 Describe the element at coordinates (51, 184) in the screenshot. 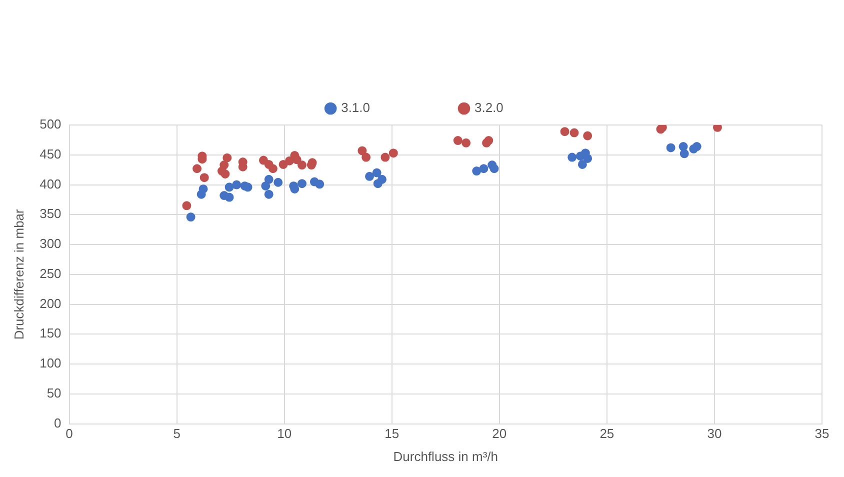

I see `y-tick-label: 400` at that location.